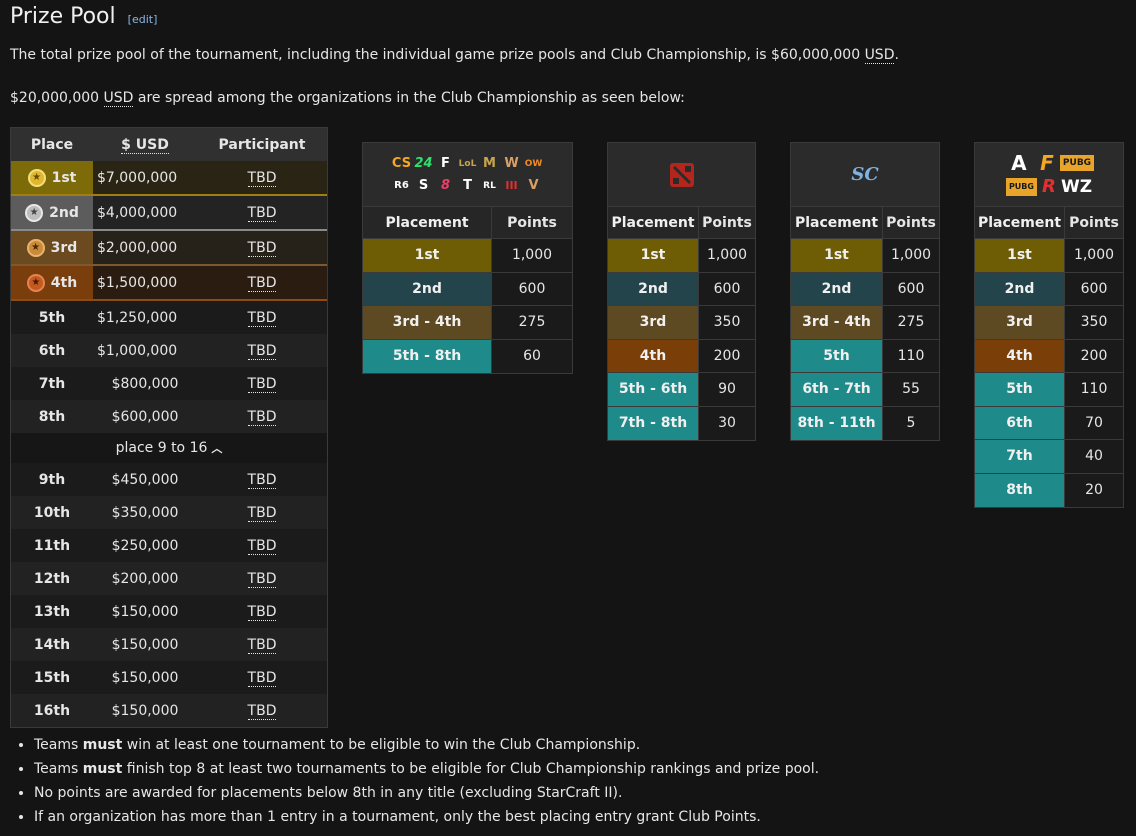 The height and width of the screenshot is (836, 1136). What do you see at coordinates (681, 323) in the screenshot?
I see `points-row: 3rd 350` at bounding box center [681, 323].